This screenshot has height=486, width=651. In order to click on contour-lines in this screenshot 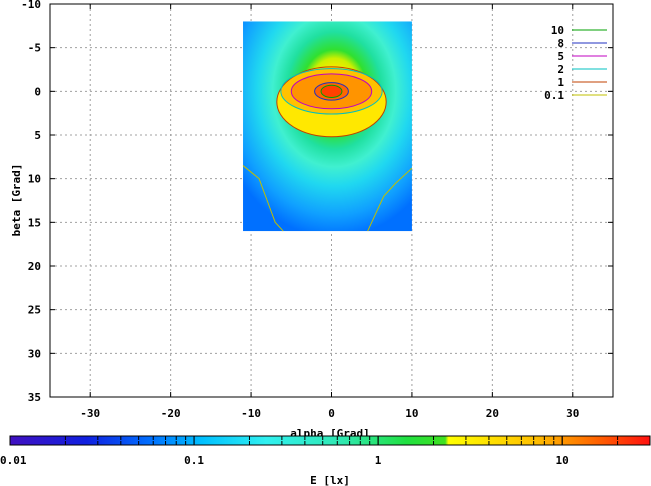, I will do `click(327, 149)`.